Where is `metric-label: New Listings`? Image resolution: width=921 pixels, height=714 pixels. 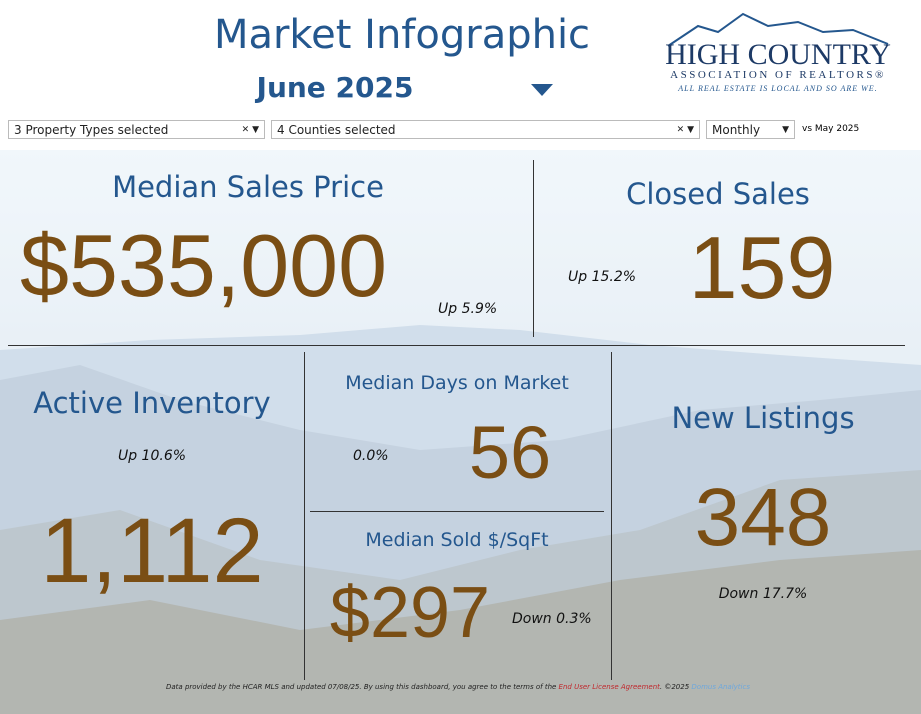
metric-label: New Listings is located at coordinates (763, 418).